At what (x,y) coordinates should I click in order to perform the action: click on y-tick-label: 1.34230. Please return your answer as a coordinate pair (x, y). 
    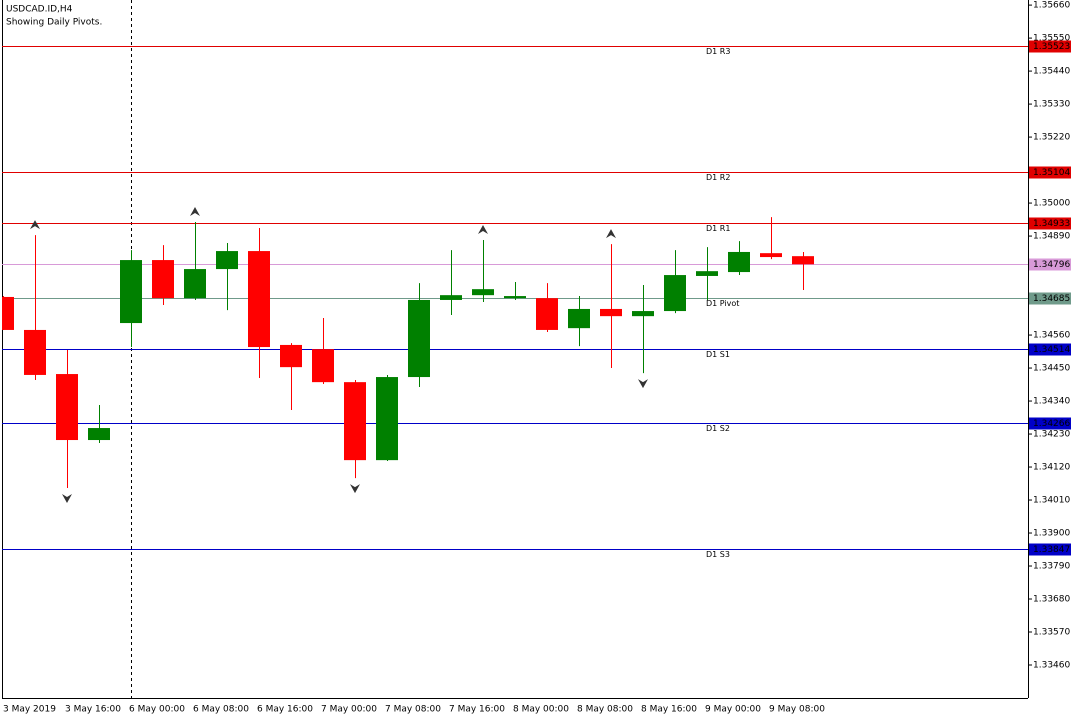
    Looking at the image, I should click on (1051, 435).